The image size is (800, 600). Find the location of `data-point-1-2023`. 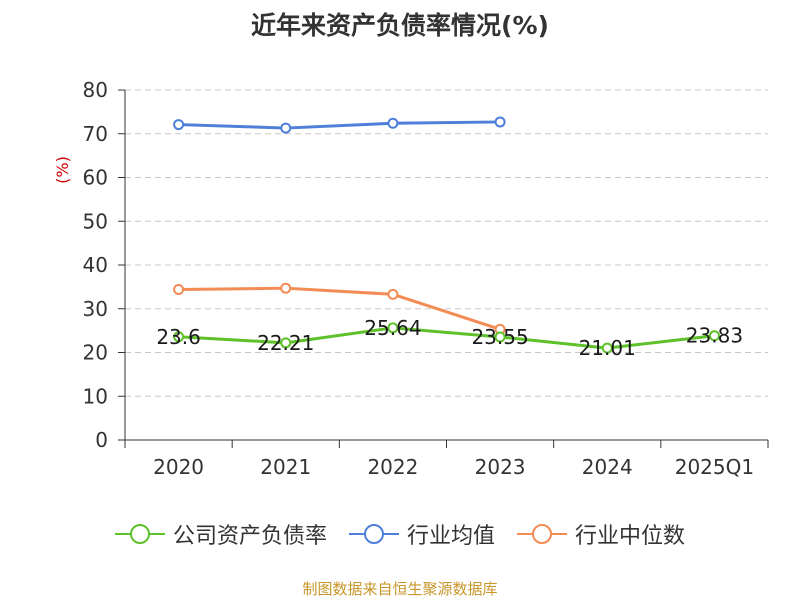

data-point-1-2023 is located at coordinates (500, 122).